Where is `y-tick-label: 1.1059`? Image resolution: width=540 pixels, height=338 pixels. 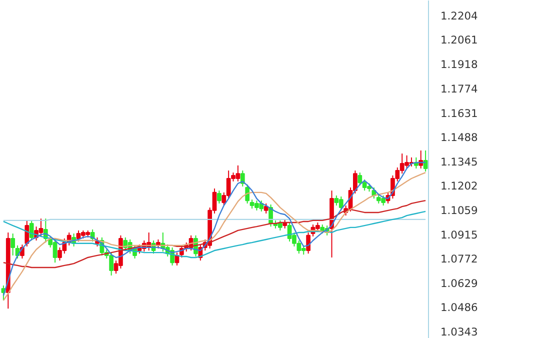
y-tick-label: 1.1059 is located at coordinates (459, 210).